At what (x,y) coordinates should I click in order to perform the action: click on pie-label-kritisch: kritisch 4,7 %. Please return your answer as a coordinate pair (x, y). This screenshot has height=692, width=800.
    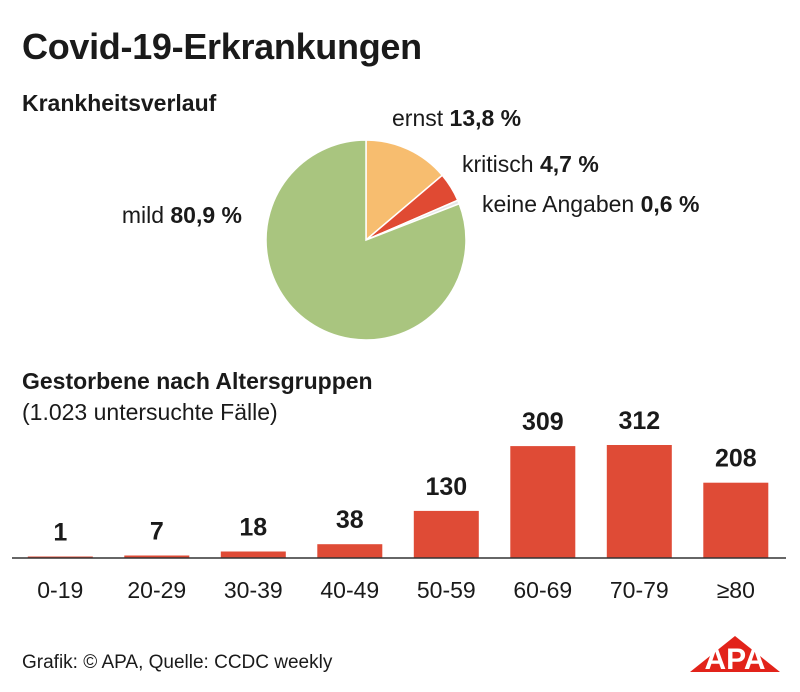
    Looking at the image, I should click on (530, 164).